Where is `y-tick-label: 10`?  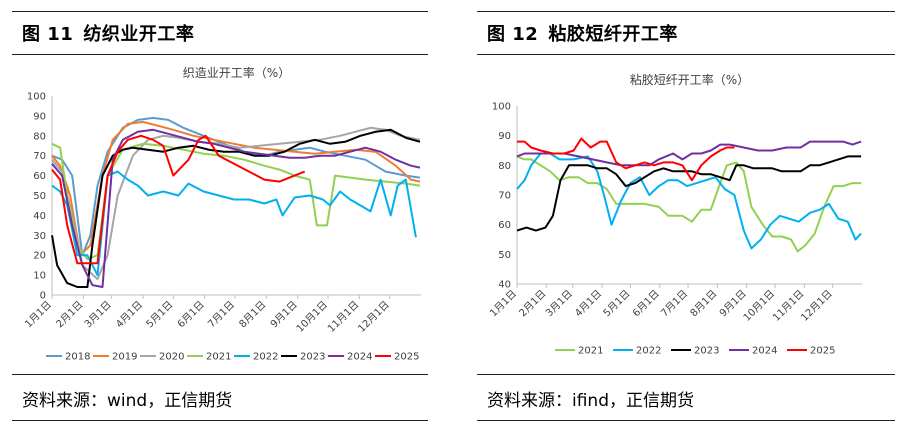
y-tick-label: 10 is located at coordinates (39, 276).